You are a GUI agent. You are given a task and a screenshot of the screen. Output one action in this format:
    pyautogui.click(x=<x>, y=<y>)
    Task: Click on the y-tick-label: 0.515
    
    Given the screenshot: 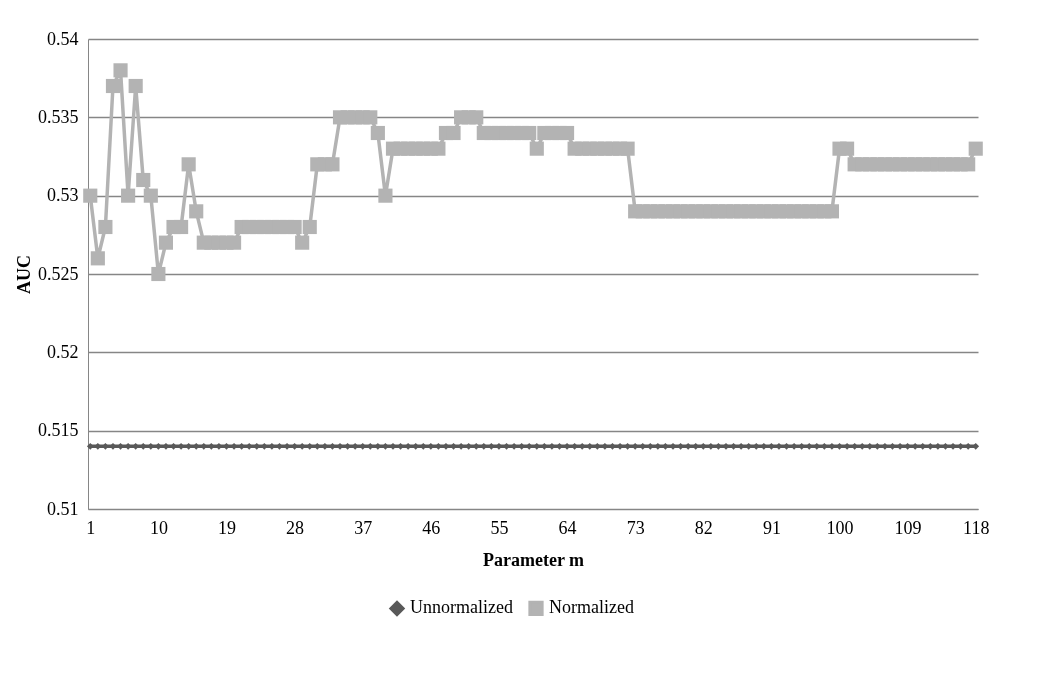 What is the action you would take?
    pyautogui.click(x=58, y=430)
    